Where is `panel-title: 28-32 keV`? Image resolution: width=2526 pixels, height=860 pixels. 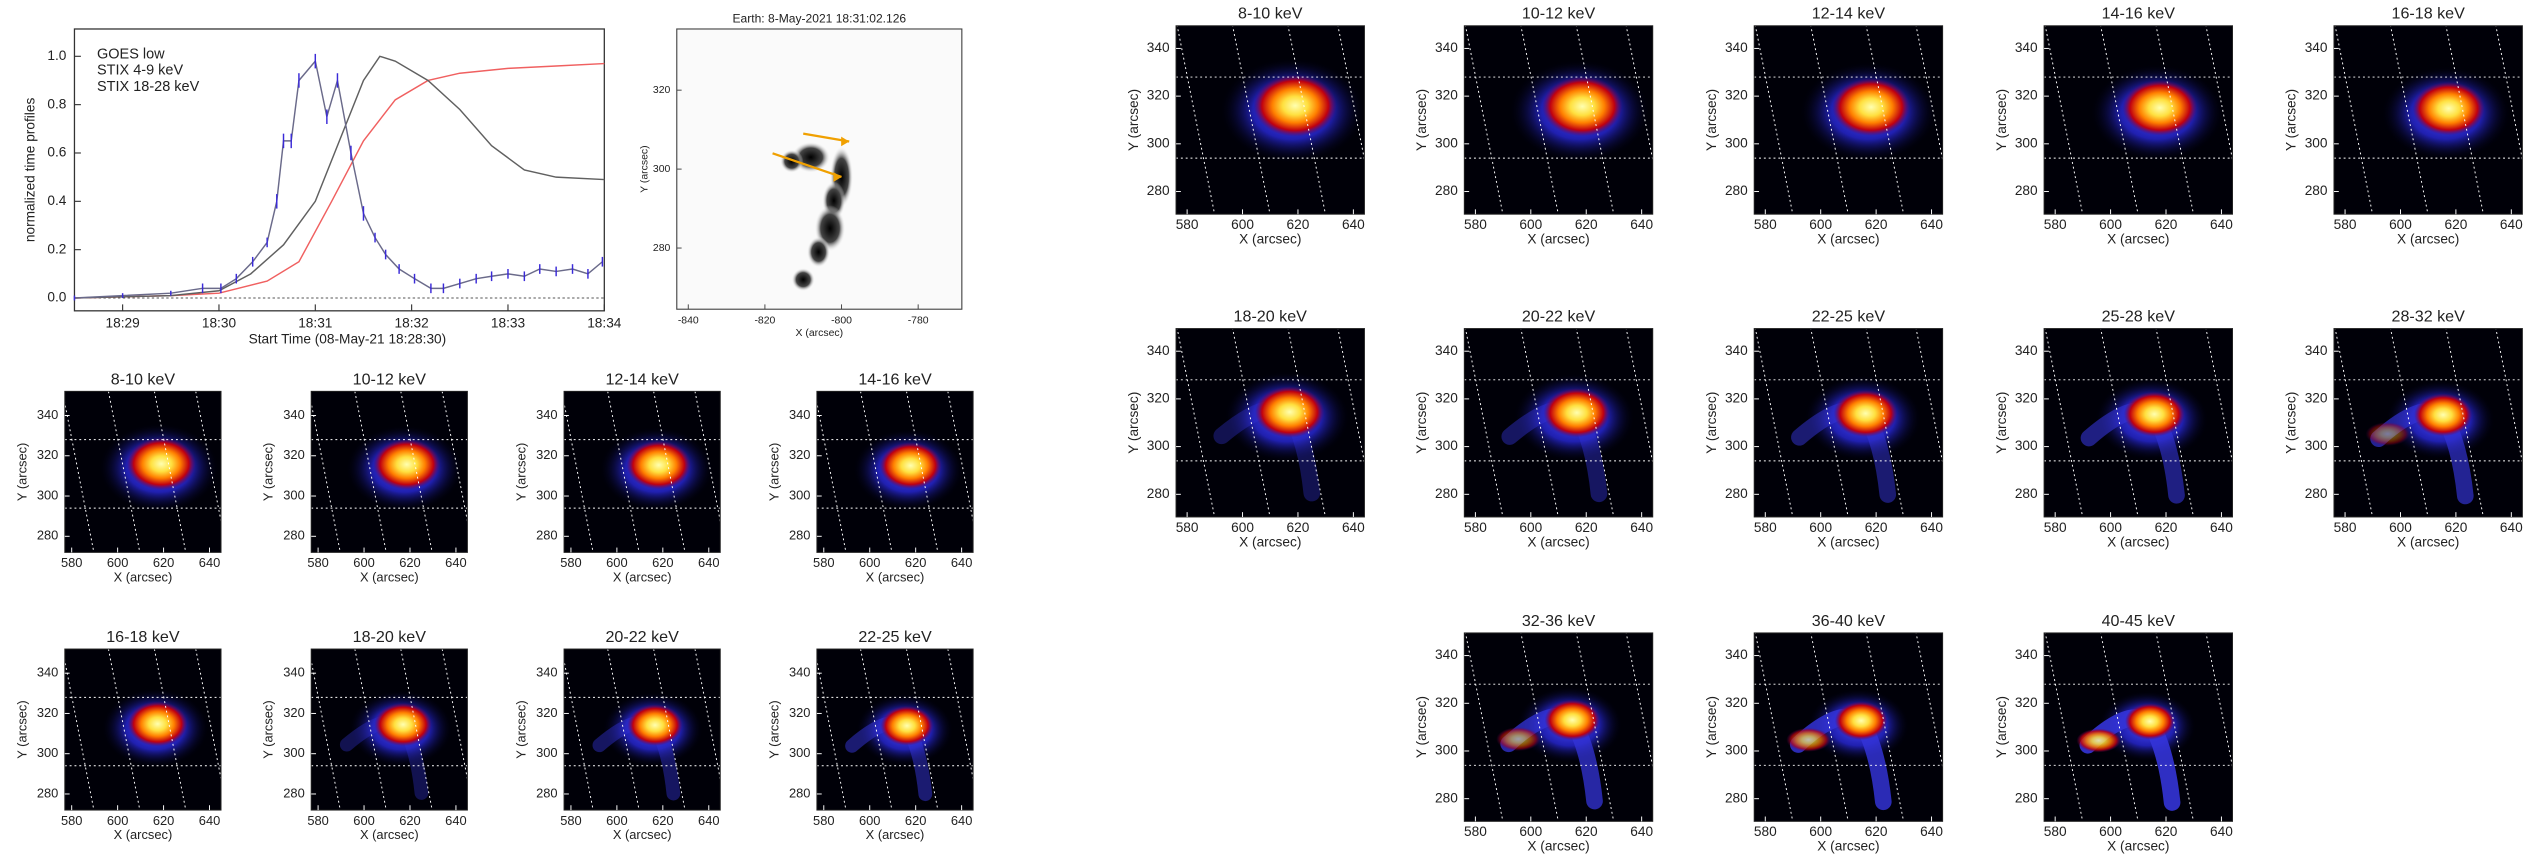 panel-title: 28-32 keV is located at coordinates (2428, 317).